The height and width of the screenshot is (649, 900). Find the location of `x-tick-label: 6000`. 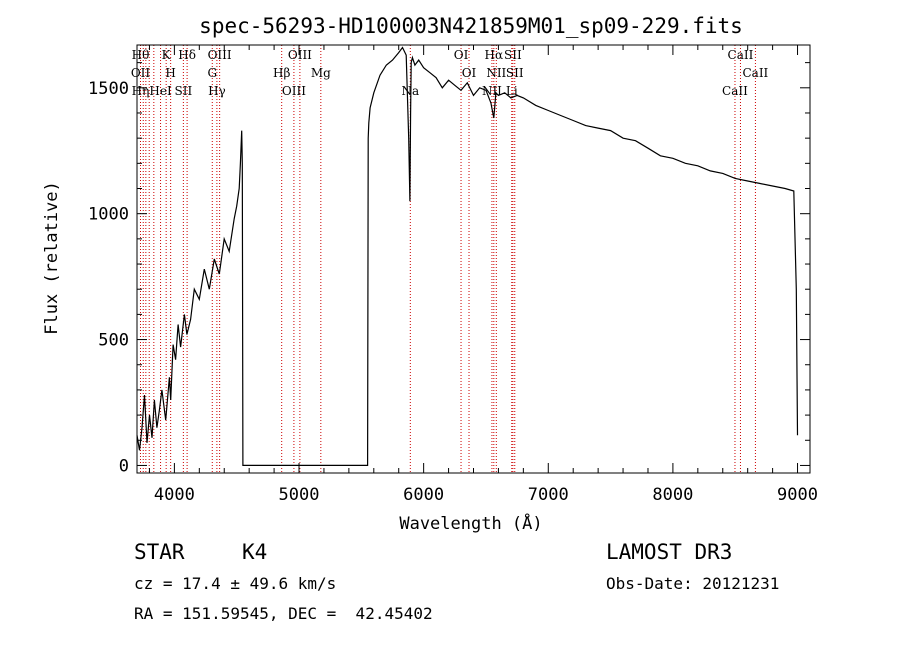

x-tick-label: 6000 is located at coordinates (423, 495).